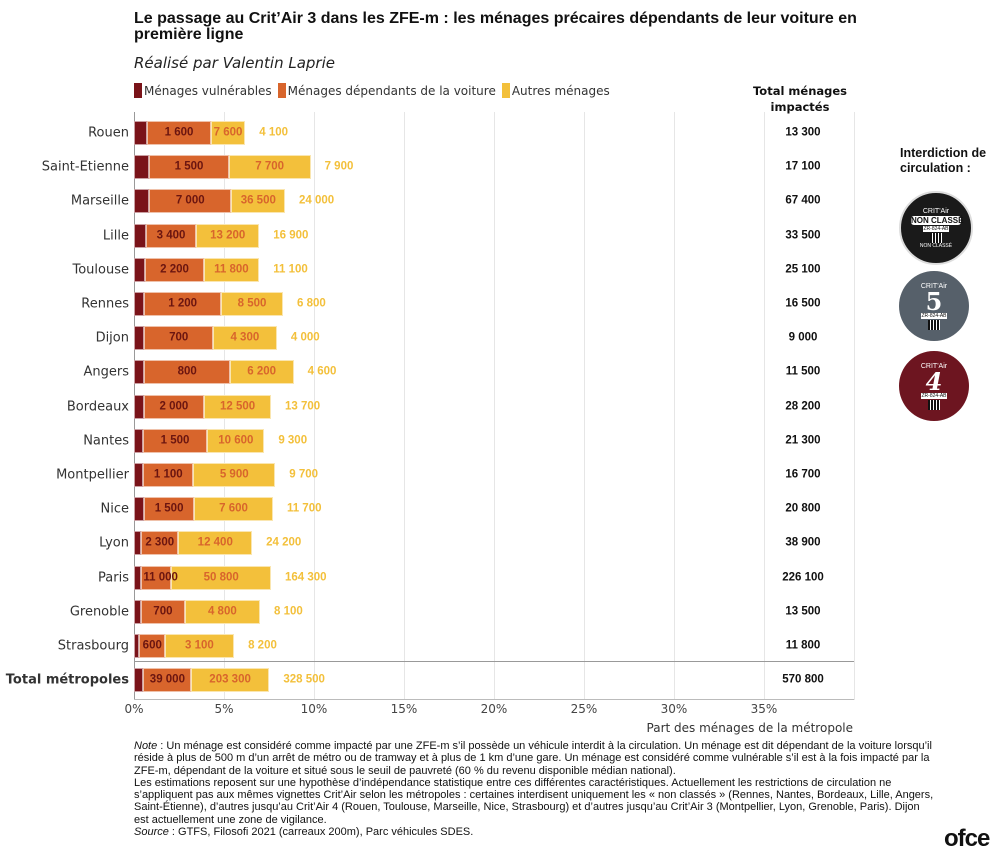 The height and width of the screenshot is (856, 1008). What do you see at coordinates (494, 661) in the screenshot?
I see `total-separator` at bounding box center [494, 661].